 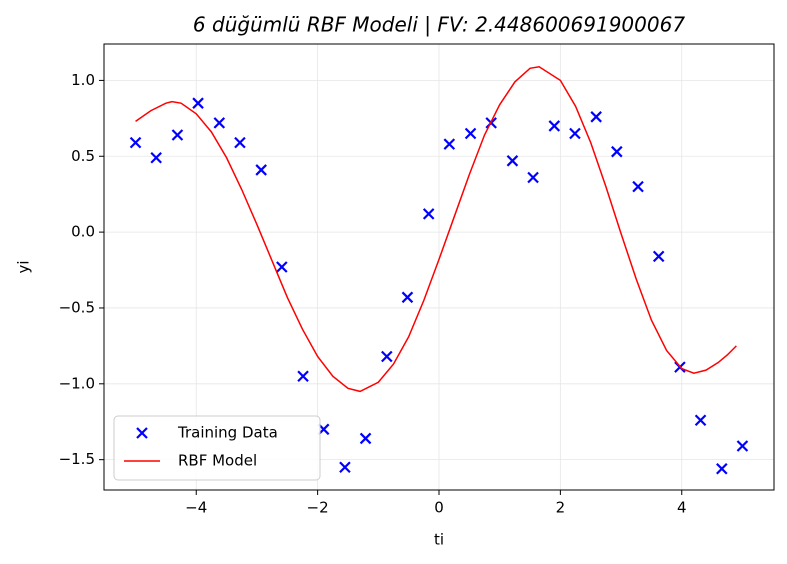 What do you see at coordinates (83, 80) in the screenshot?
I see `y-tick-label: 1.0` at bounding box center [83, 80].